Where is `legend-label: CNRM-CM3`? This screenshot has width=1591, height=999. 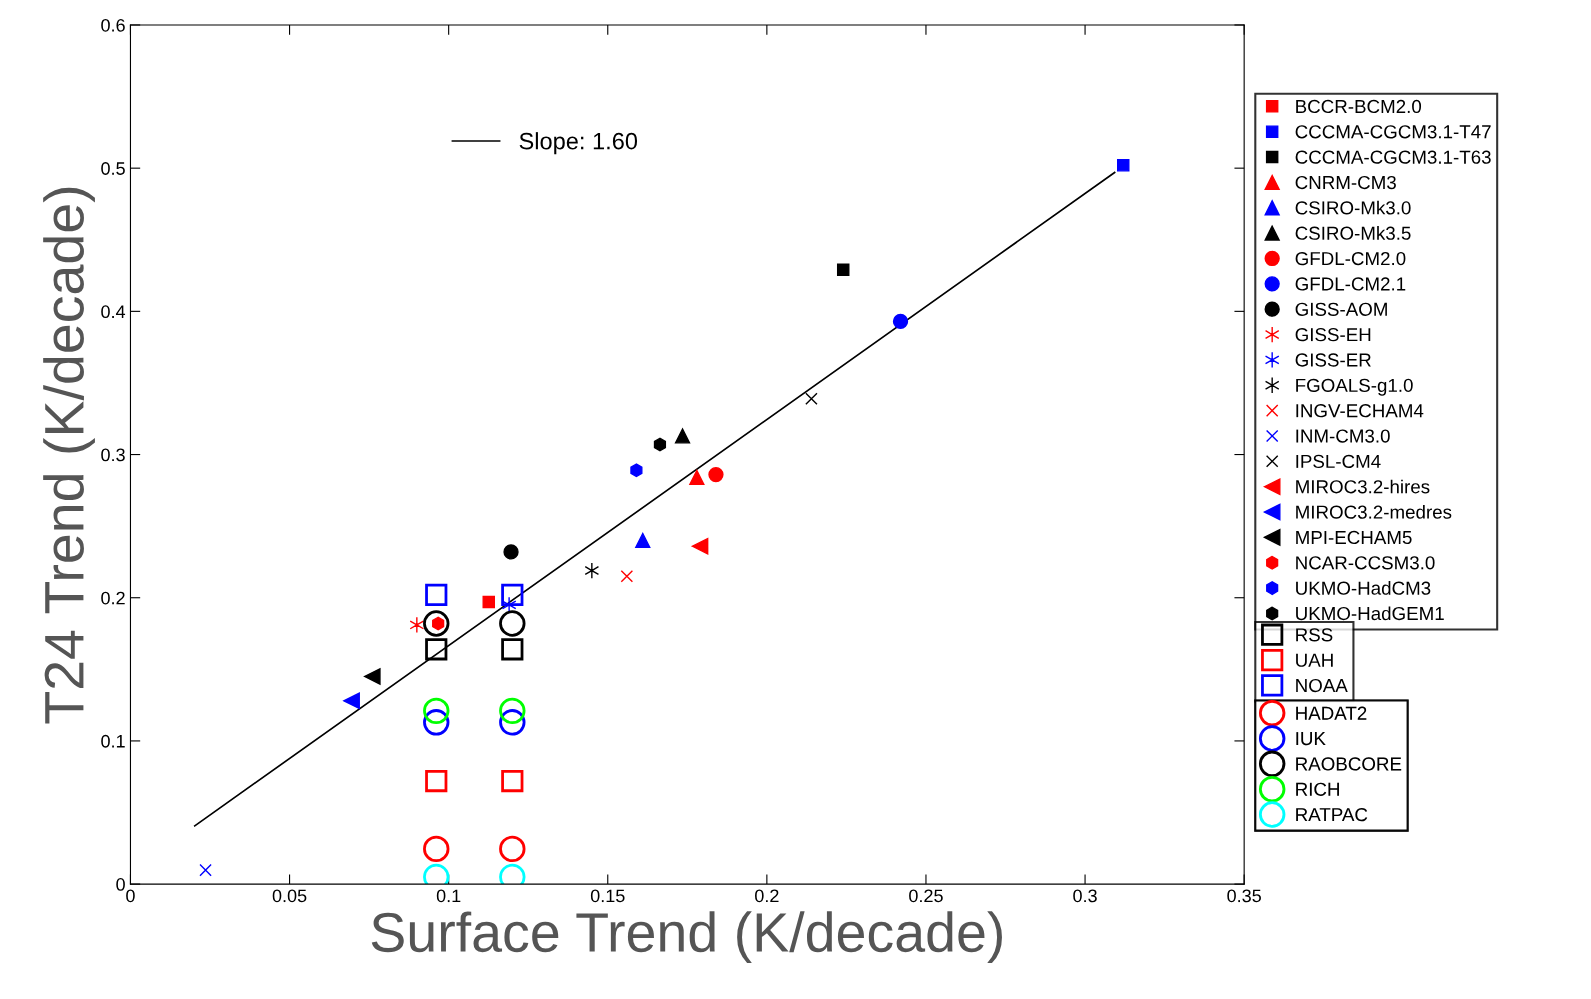 legend-label: CNRM-CM3 is located at coordinates (1345, 182).